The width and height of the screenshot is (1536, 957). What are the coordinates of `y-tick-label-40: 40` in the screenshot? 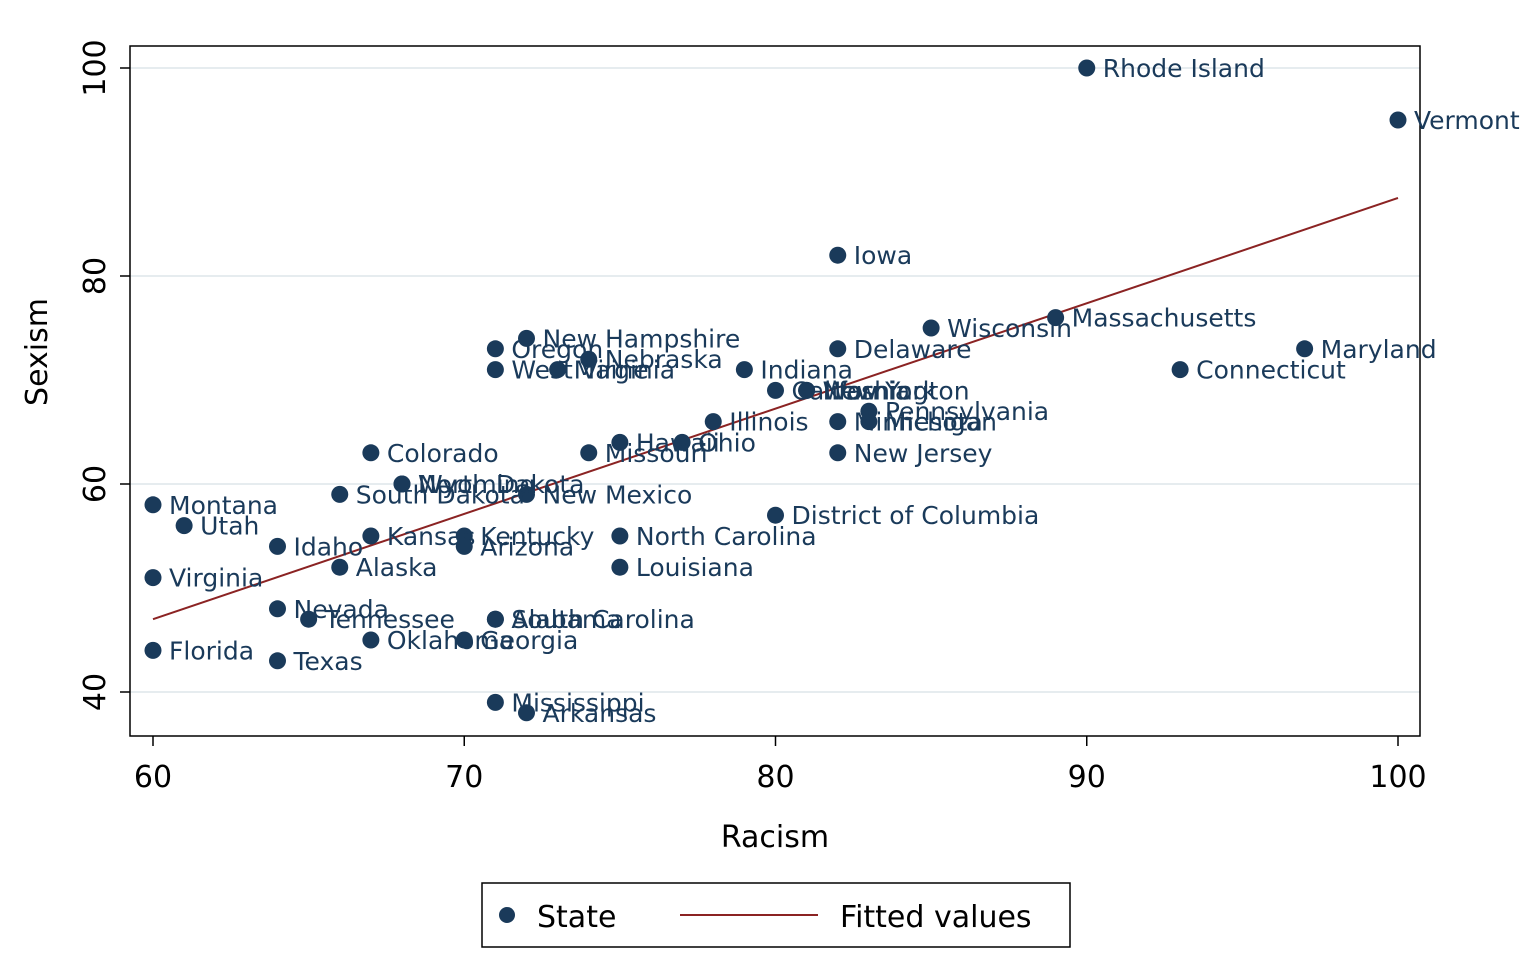 It's located at (95, 692).